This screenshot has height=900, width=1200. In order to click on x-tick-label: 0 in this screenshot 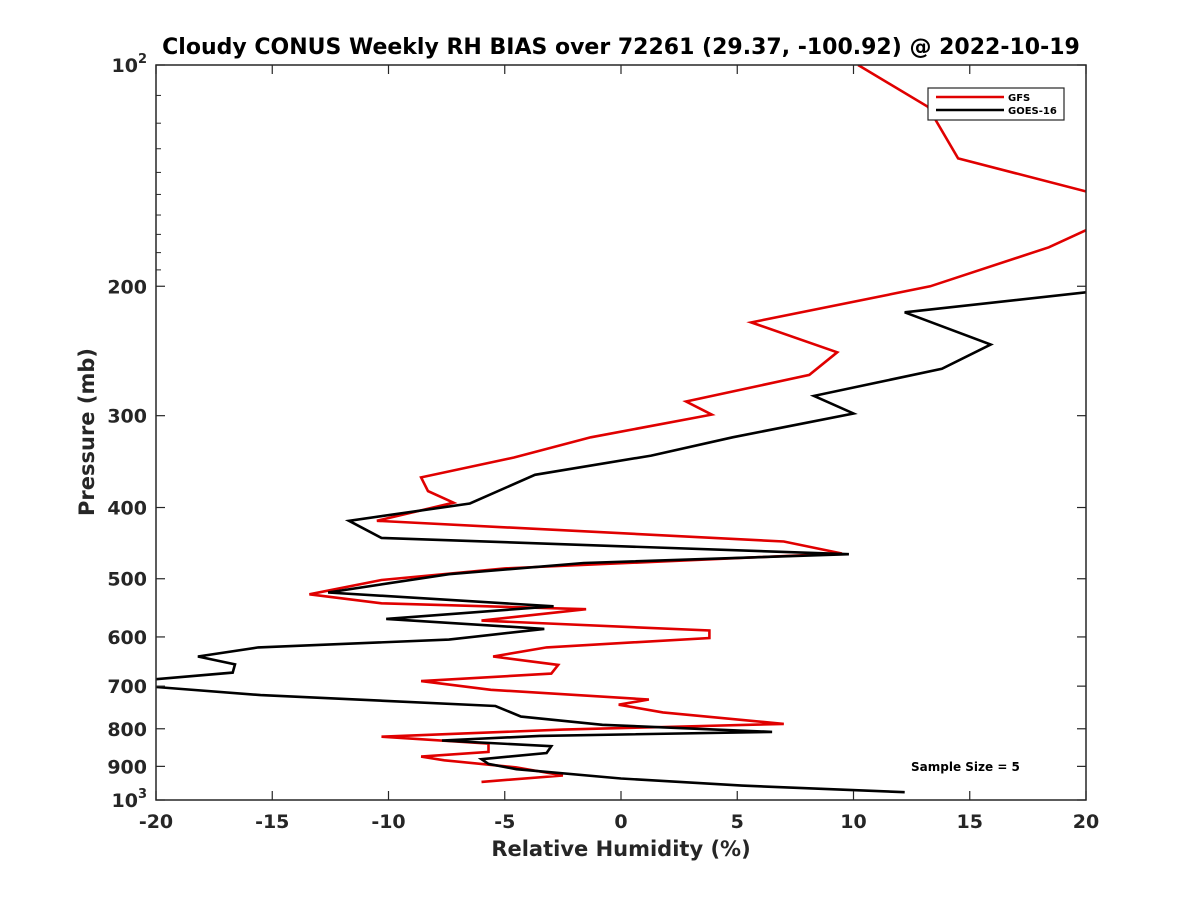, I will do `click(620, 822)`.